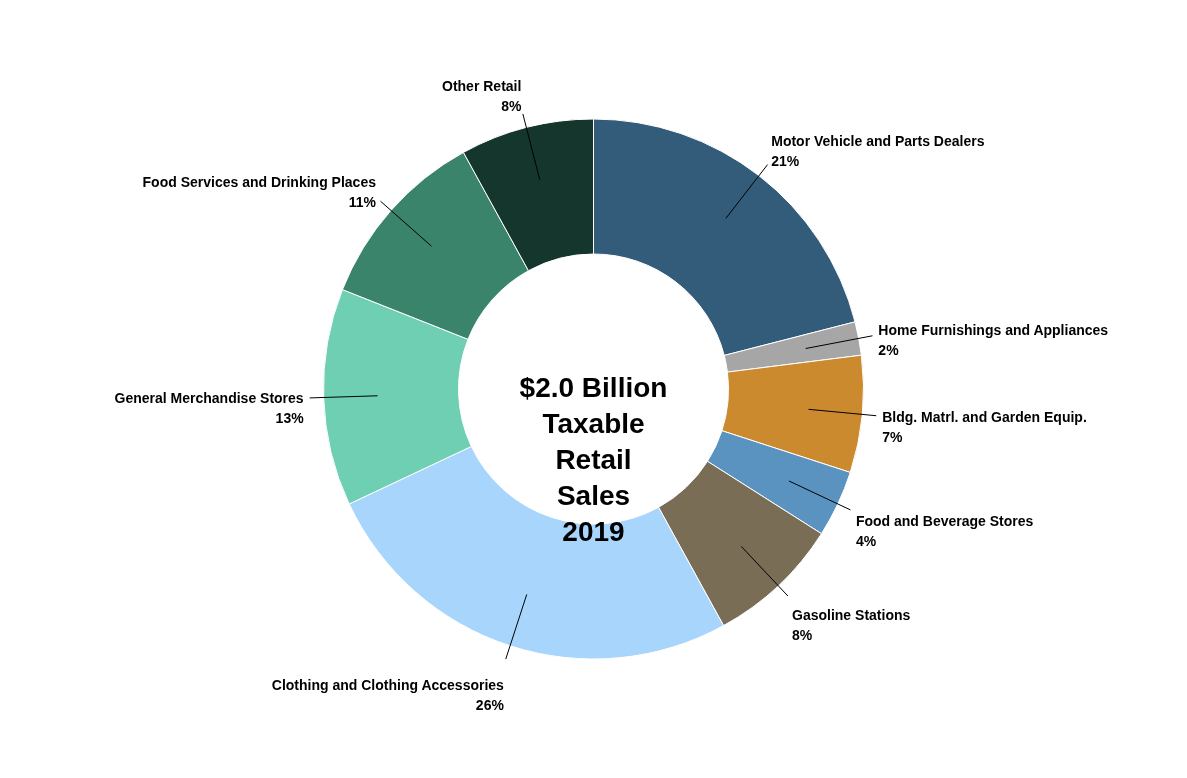  What do you see at coordinates (362, 201) in the screenshot?
I see `data-label: 11%` at bounding box center [362, 201].